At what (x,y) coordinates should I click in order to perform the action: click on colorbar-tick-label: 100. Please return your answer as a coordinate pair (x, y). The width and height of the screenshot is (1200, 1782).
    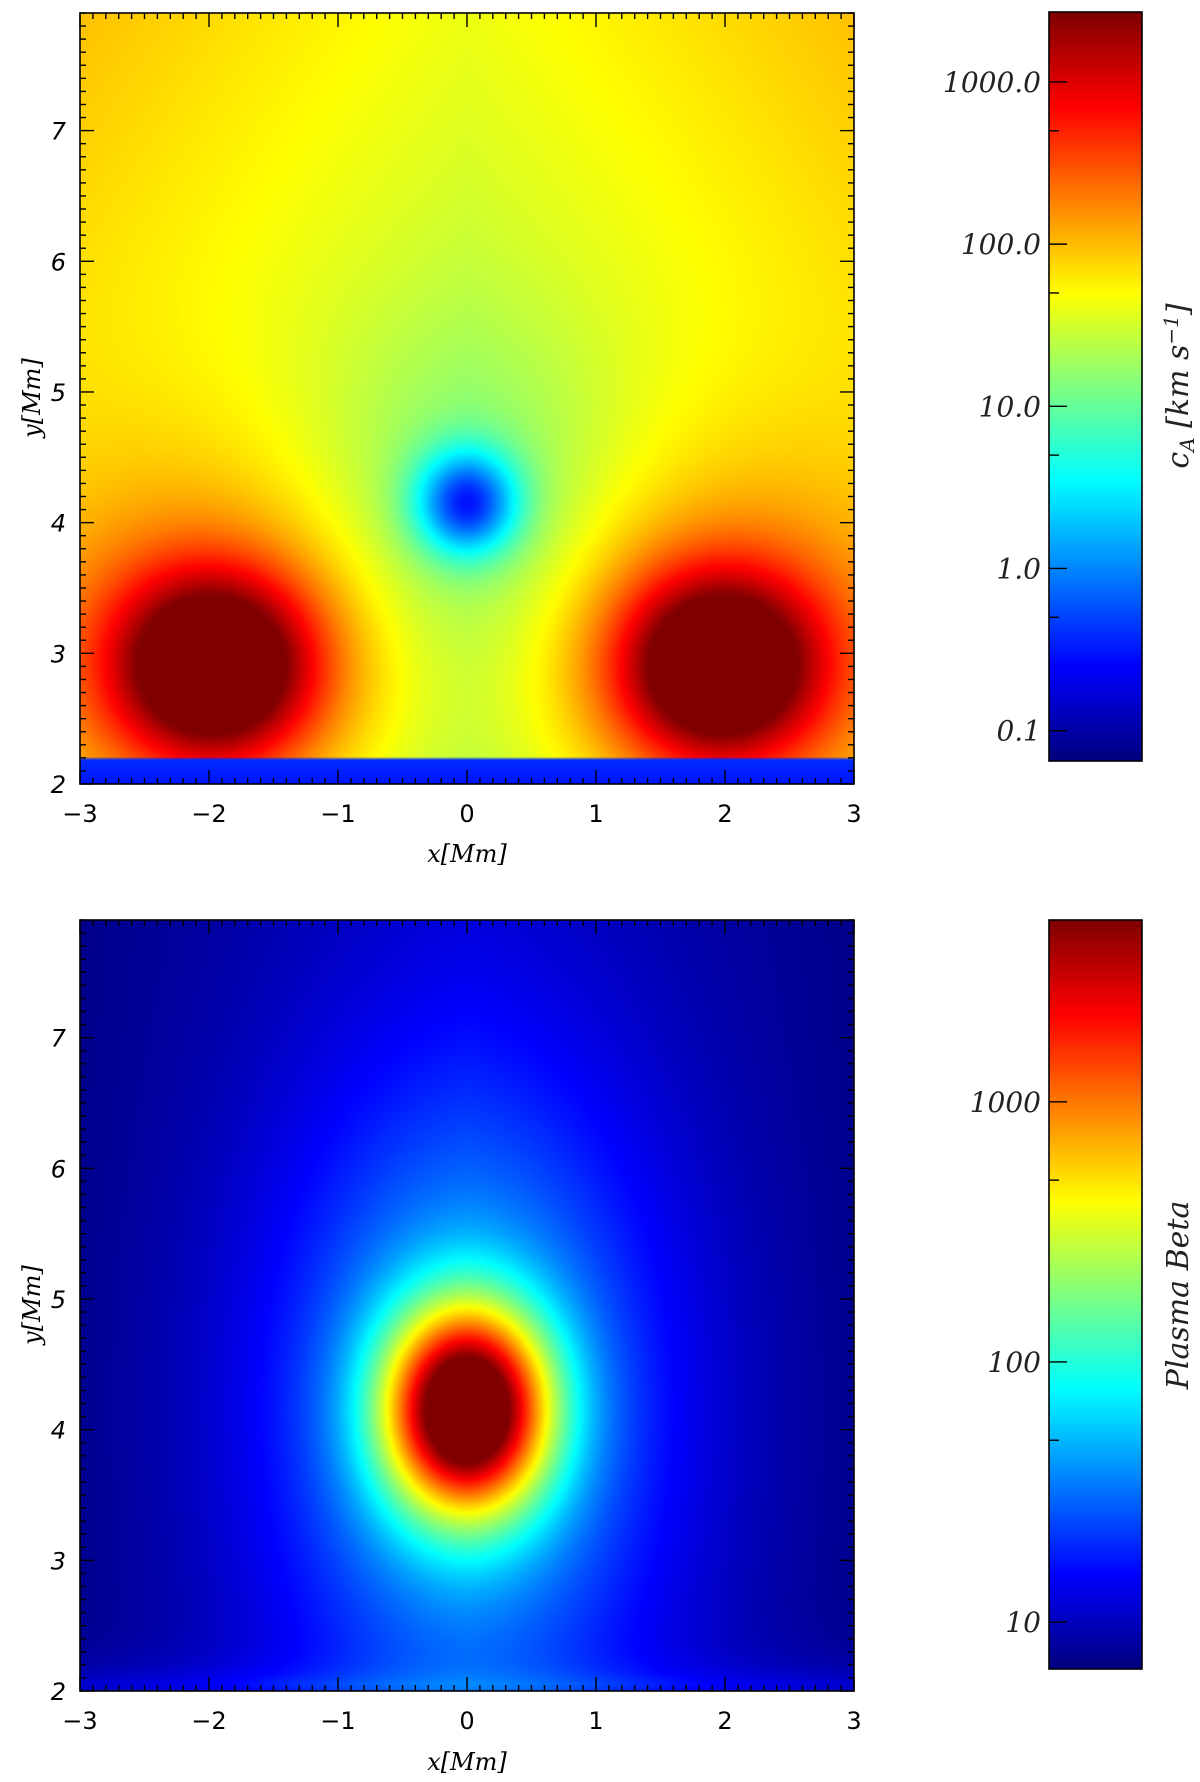
    Looking at the image, I should click on (1014, 1362).